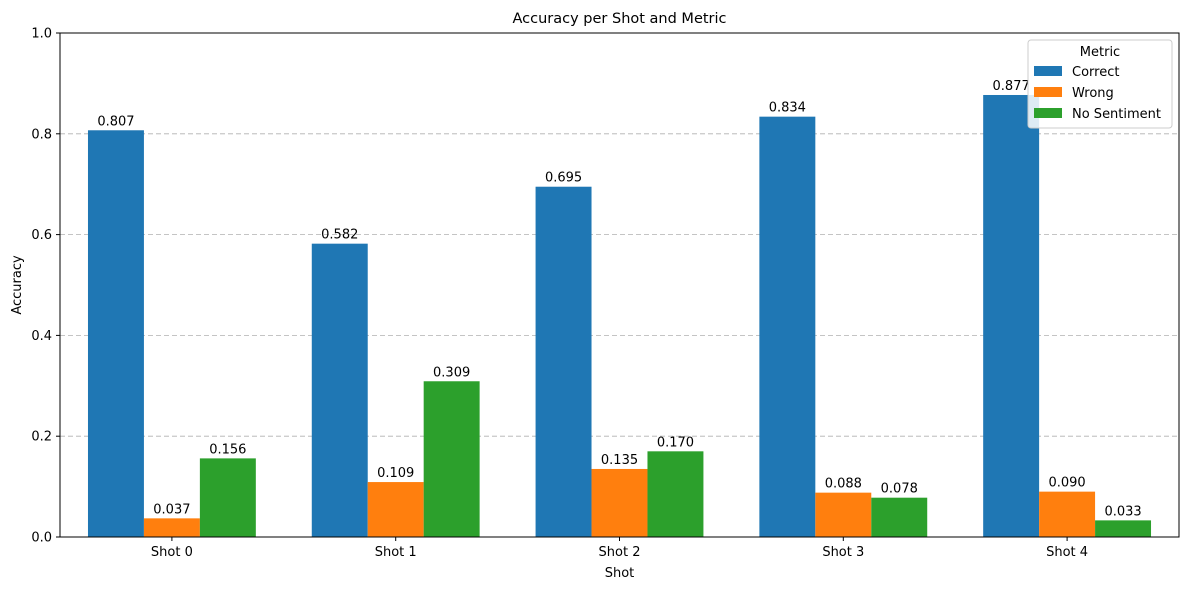 The image size is (1189, 590). What do you see at coordinates (395, 473) in the screenshot?
I see `bar-value-label: 0.109` at bounding box center [395, 473].